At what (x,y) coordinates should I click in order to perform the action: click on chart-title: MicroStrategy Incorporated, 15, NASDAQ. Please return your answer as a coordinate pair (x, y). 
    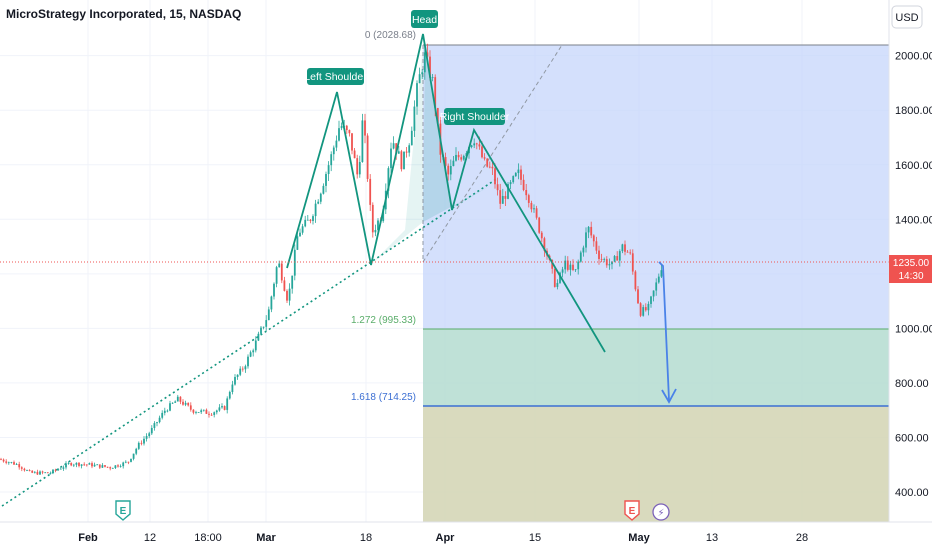
    Looking at the image, I should click on (123, 14).